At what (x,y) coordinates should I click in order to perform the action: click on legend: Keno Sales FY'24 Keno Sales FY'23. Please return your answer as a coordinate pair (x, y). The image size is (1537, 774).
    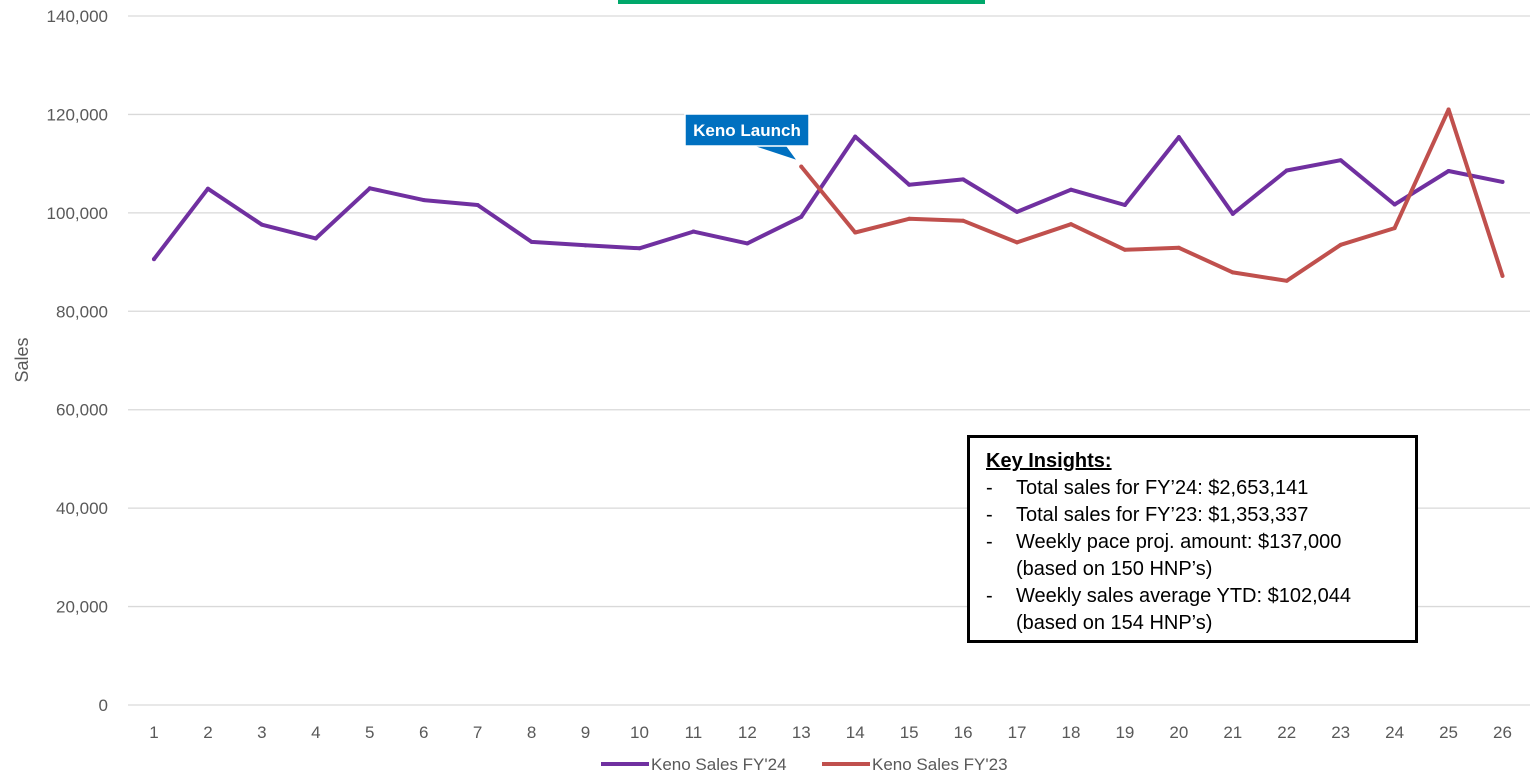
    Looking at the image, I should click on (804, 764).